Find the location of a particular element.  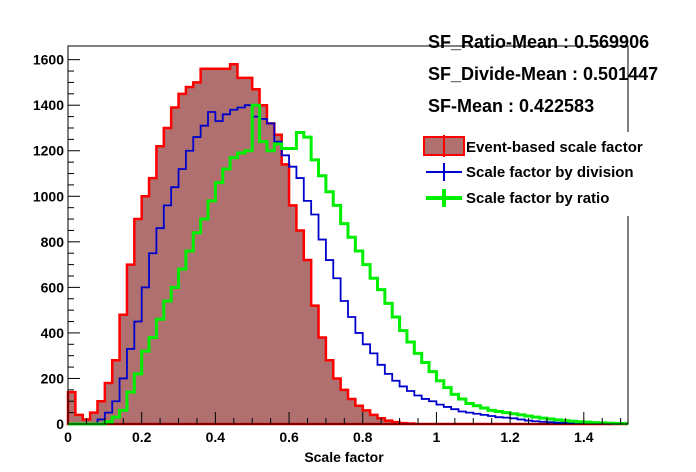

legend-item-ratio: Scale factor by ratio is located at coordinates (517, 198).